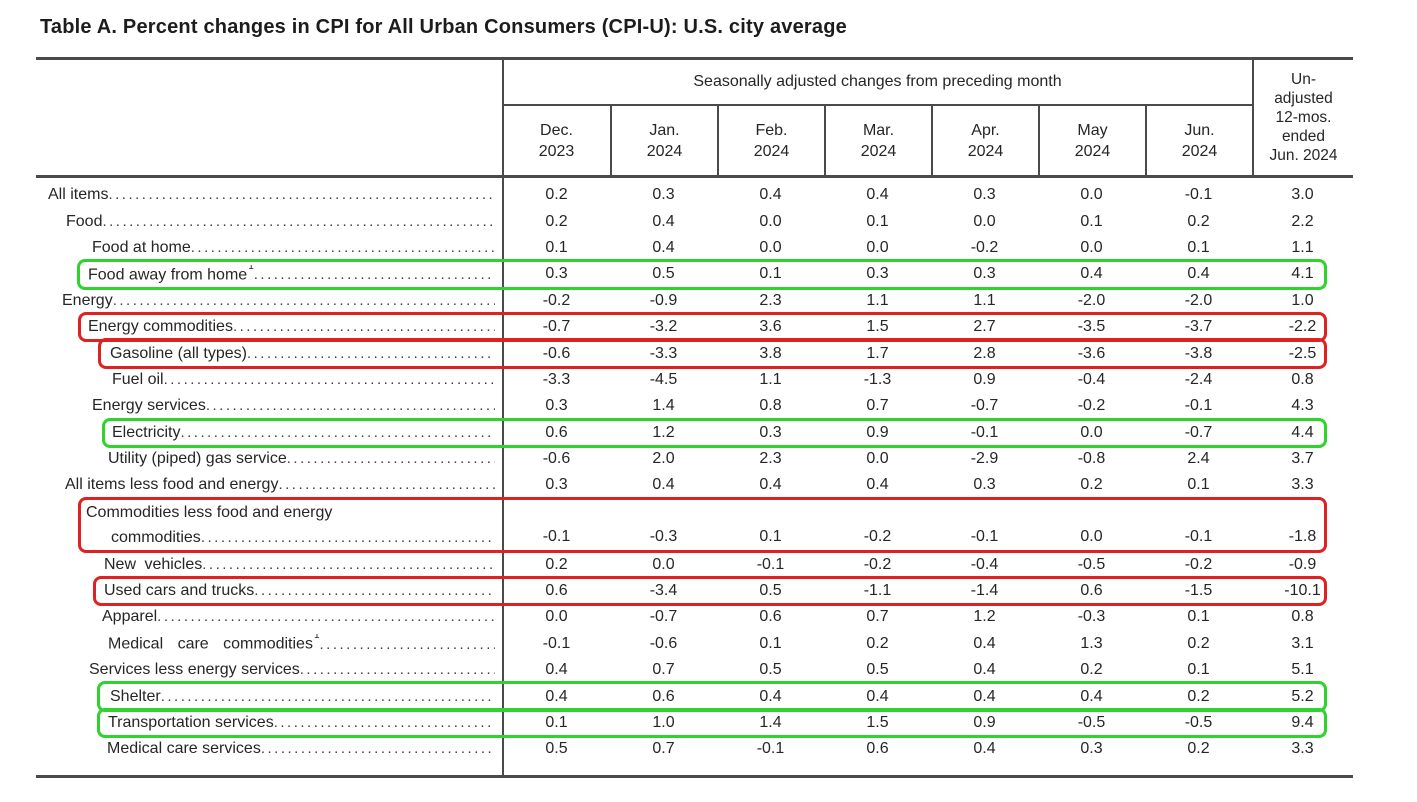  I want to click on row-label: Electricity, so click(269, 433).